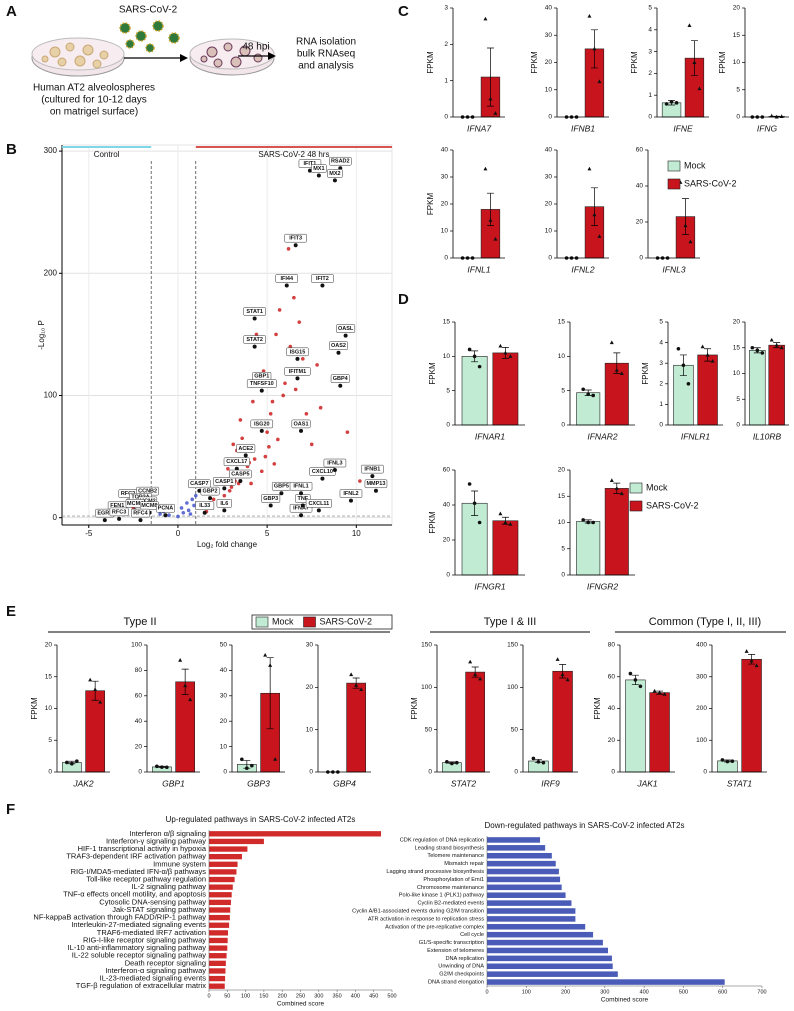 This screenshot has height=1011, width=794. Describe the element at coordinates (761, 992) in the screenshot. I see `x-tick-label: 700` at that location.